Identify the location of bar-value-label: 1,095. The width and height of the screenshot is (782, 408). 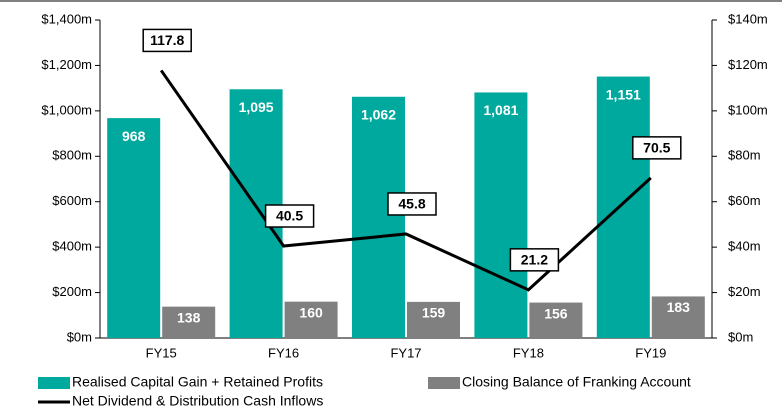
(256, 107).